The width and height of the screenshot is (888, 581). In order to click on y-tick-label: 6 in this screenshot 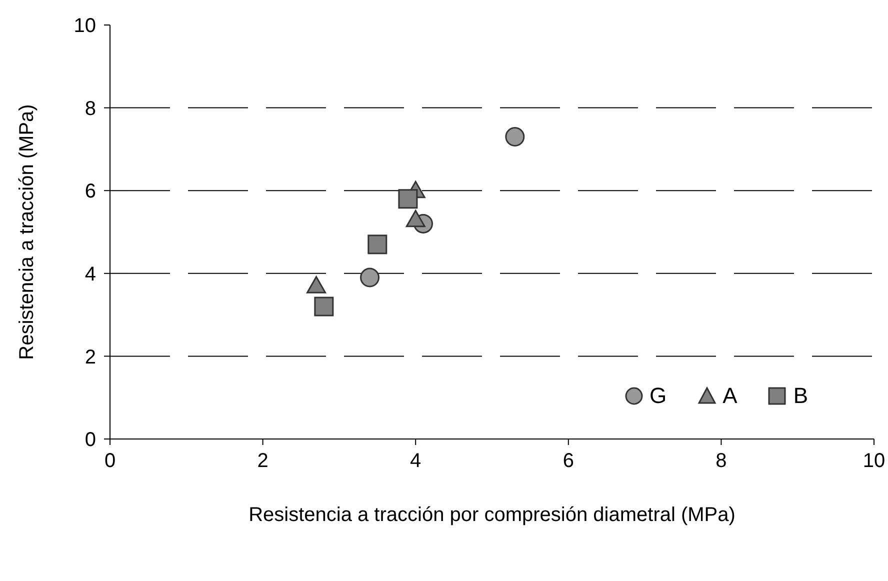, I will do `click(90, 191)`.